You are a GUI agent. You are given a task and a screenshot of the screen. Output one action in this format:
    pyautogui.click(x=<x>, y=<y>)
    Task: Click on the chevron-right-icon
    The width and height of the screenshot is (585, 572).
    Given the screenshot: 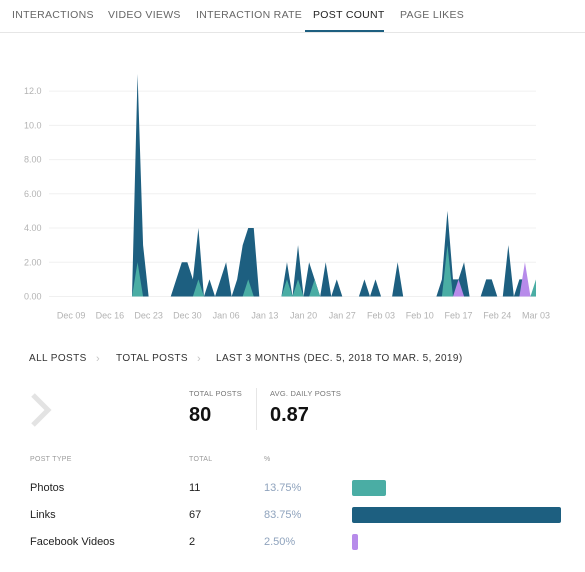 What is the action you would take?
    pyautogui.click(x=41, y=410)
    